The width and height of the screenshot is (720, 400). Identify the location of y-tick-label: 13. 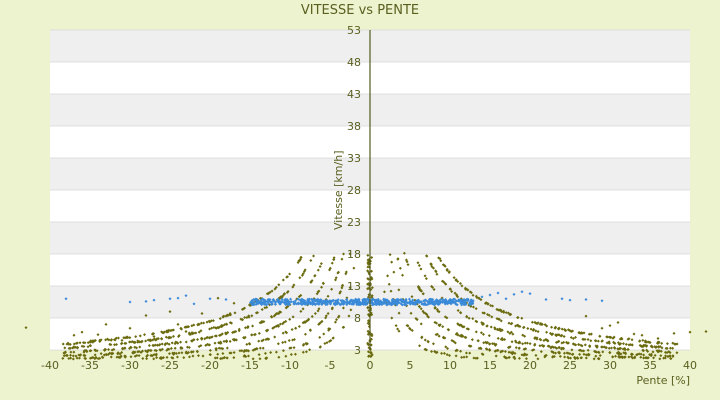
(354, 286).